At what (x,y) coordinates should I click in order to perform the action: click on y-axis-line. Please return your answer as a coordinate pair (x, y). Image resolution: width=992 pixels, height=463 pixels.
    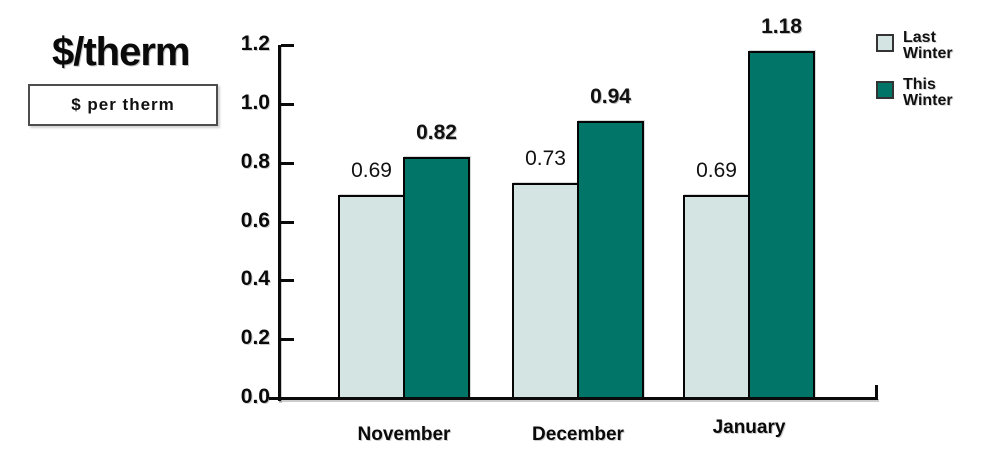
    Looking at the image, I should click on (279, 223).